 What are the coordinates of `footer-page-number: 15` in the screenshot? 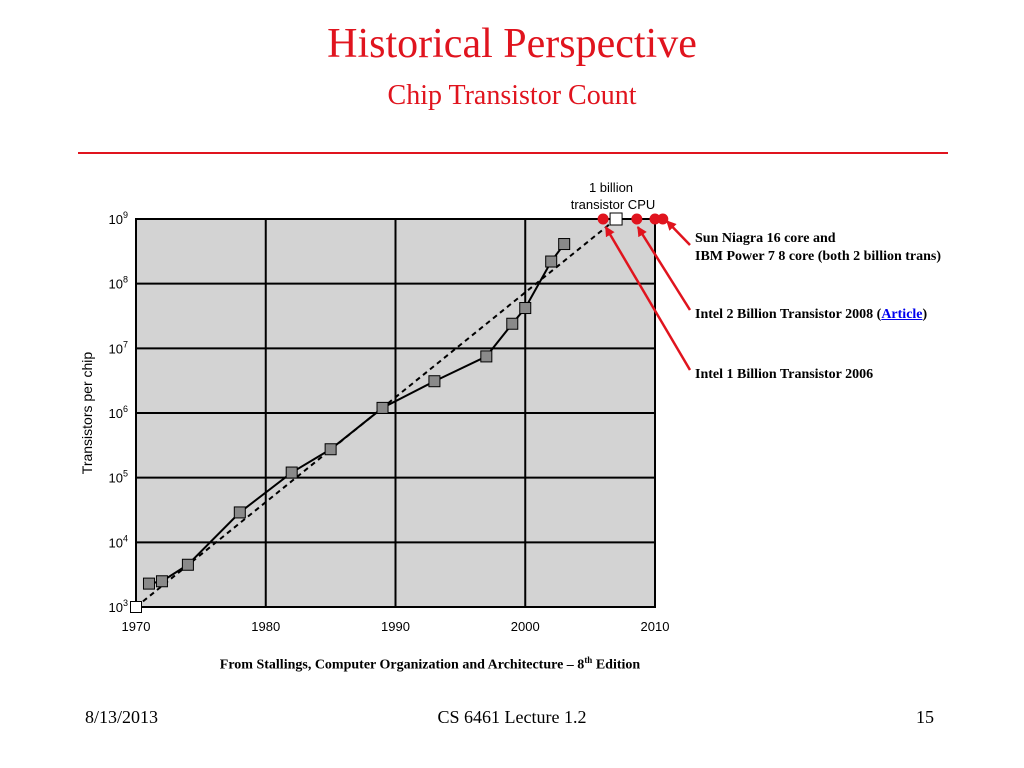 It's located at (925, 717).